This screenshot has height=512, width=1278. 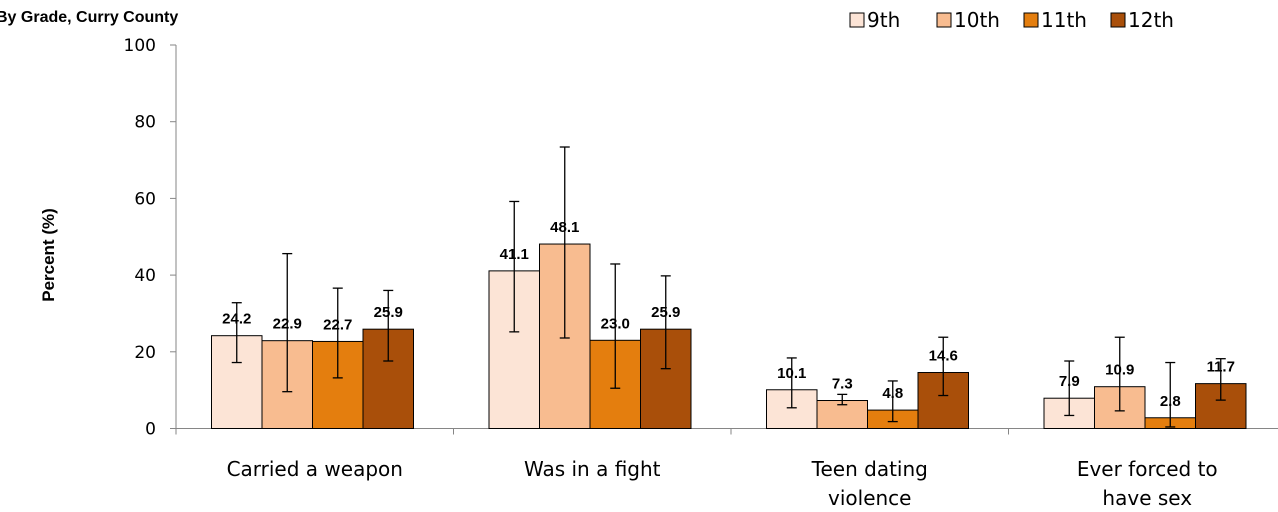 I want to click on legend-label: 10th, so click(x=977, y=20).